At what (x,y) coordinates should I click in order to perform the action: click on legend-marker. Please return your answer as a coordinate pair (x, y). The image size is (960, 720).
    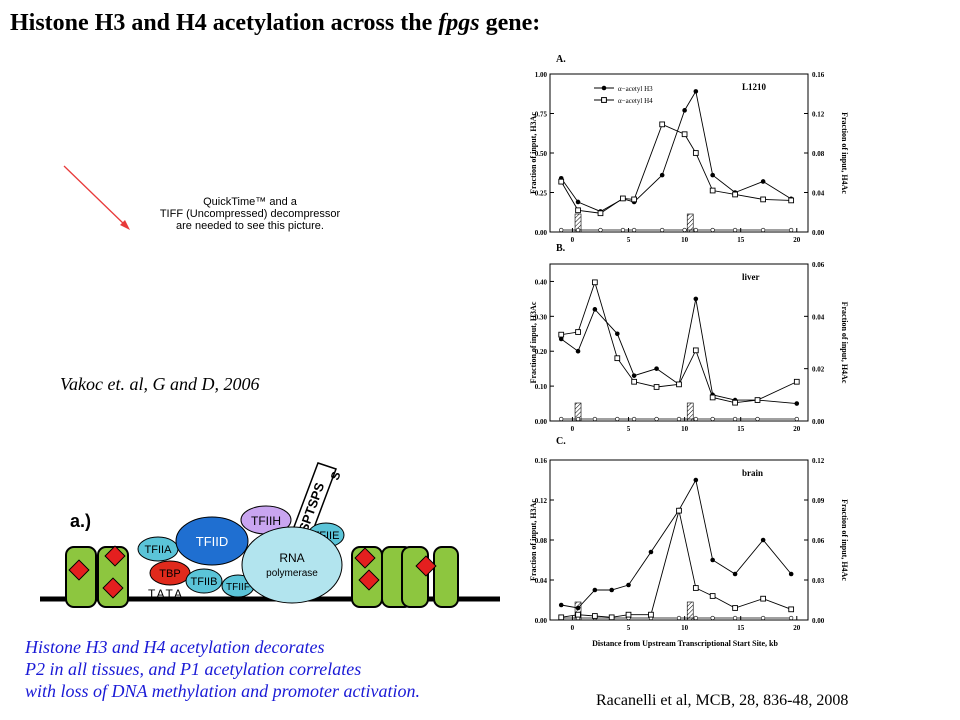
    Looking at the image, I should click on (604, 88).